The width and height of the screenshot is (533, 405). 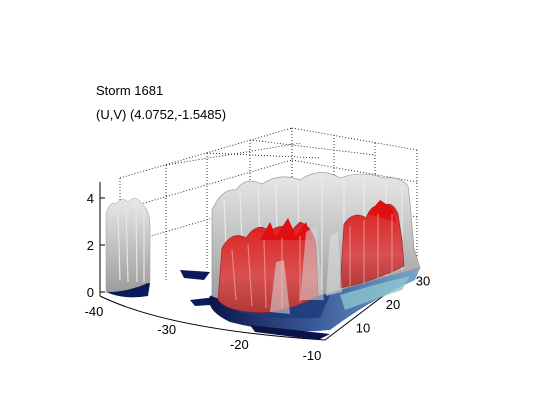 I want to click on chart-title-line-2: (U,V) (4.0752,-1.5485), so click(x=161, y=114).